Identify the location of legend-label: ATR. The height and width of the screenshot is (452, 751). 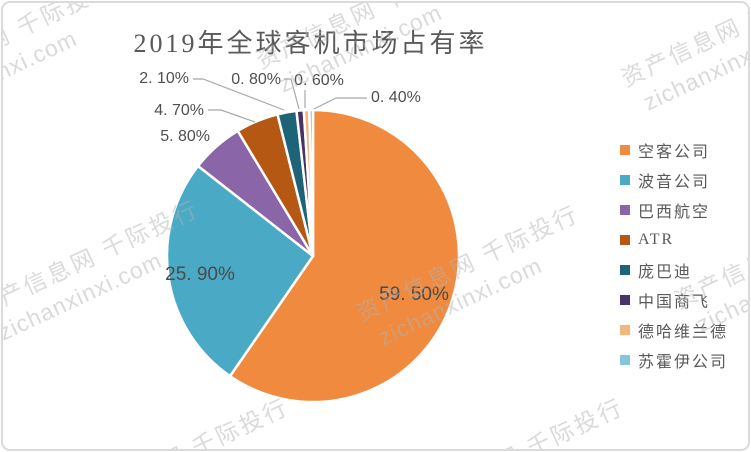
(656, 239).